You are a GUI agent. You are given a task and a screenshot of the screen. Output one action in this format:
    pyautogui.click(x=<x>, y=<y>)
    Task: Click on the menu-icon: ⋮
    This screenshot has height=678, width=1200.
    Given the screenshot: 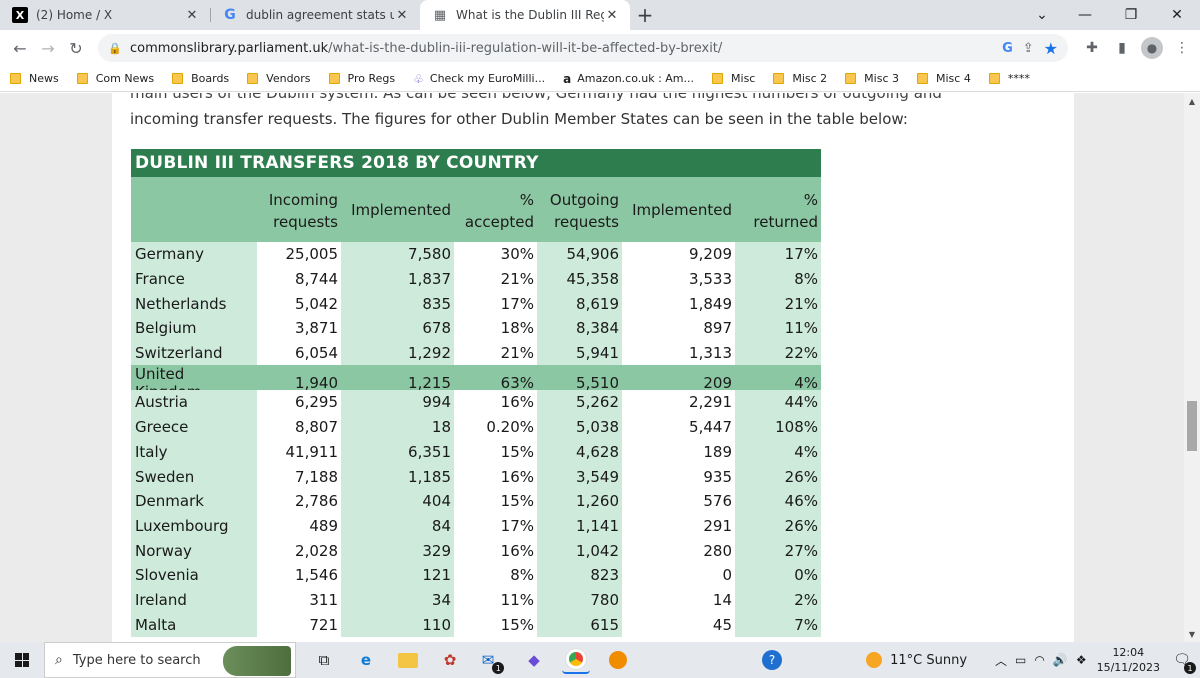 What is the action you would take?
    pyautogui.click(x=1182, y=48)
    